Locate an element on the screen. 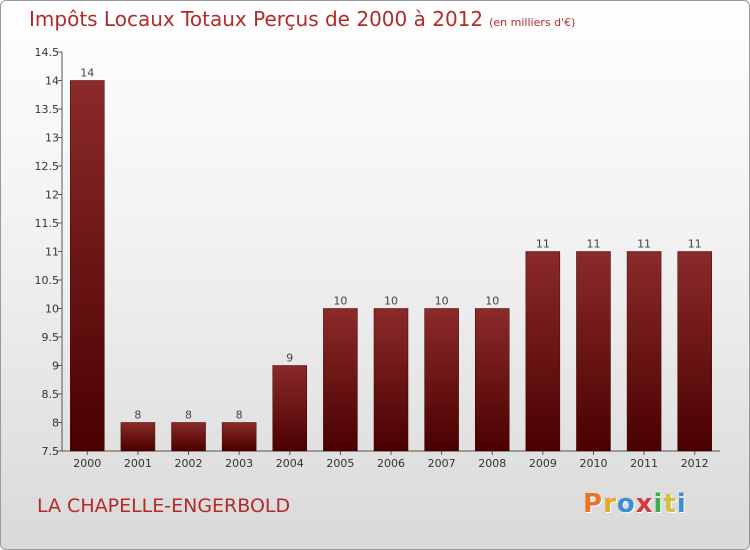 The image size is (750, 550). bar-2005 is located at coordinates (340, 380).